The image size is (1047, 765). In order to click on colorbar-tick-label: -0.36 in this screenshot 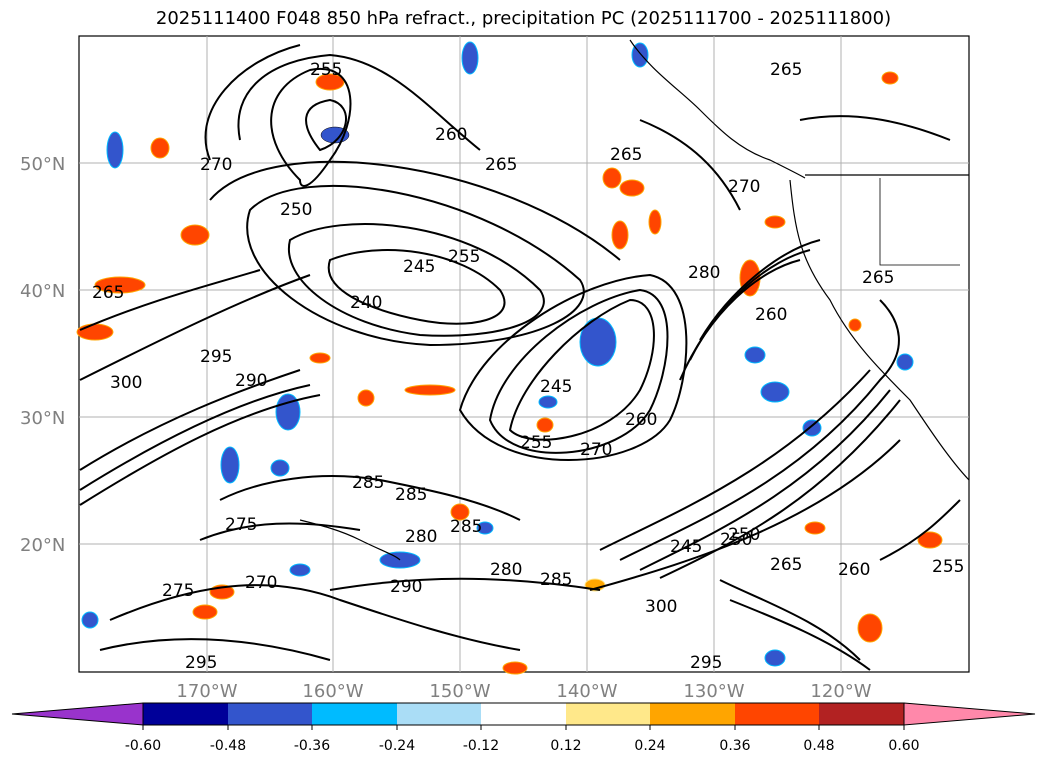, I will do `click(312, 746)`.